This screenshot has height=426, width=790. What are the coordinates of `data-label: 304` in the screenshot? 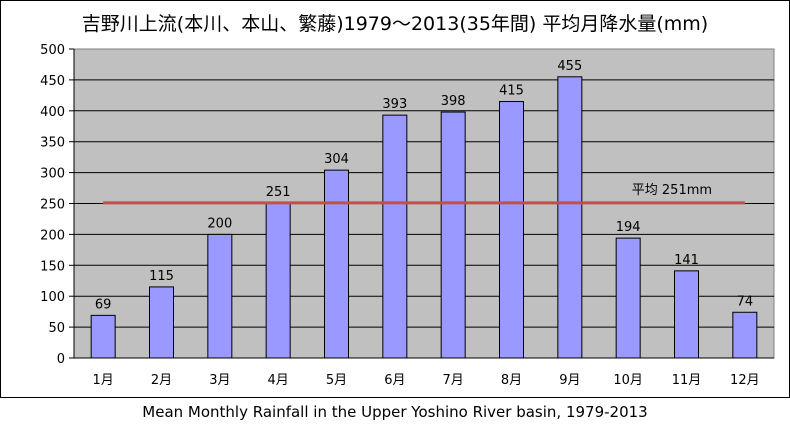 It's located at (336, 159).